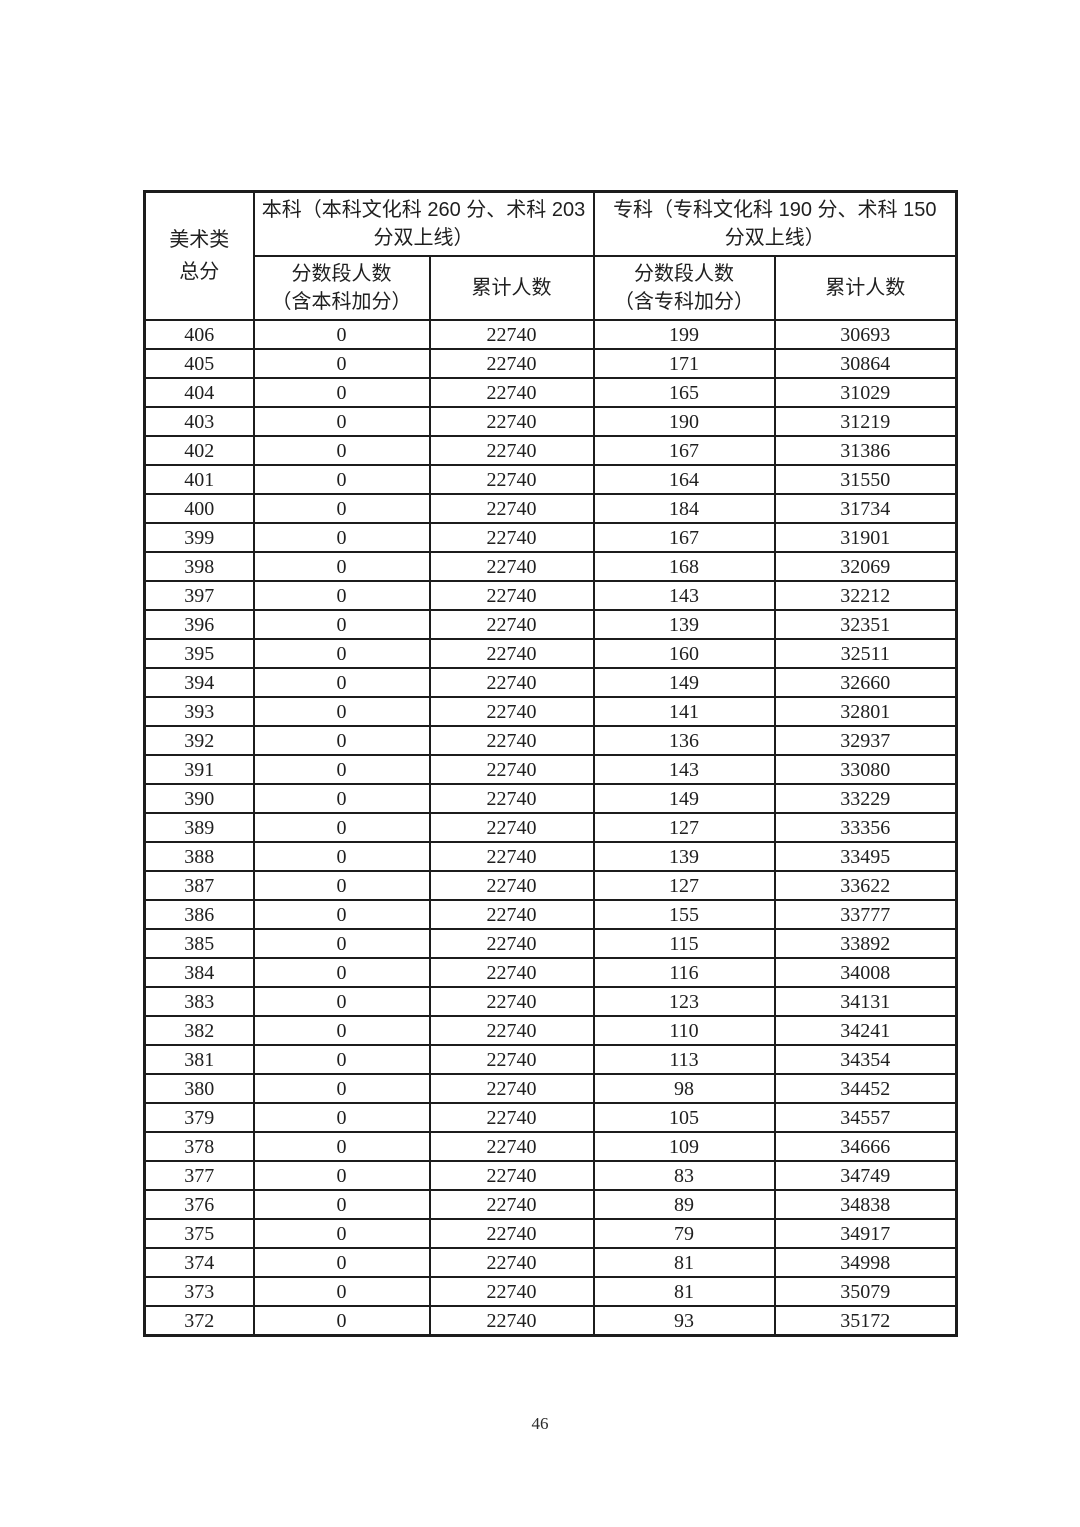 This screenshot has width=1080, height=1527. Describe the element at coordinates (865, 914) in the screenshot. I see `zhuanke-cumulative-cell: 33777` at that location.